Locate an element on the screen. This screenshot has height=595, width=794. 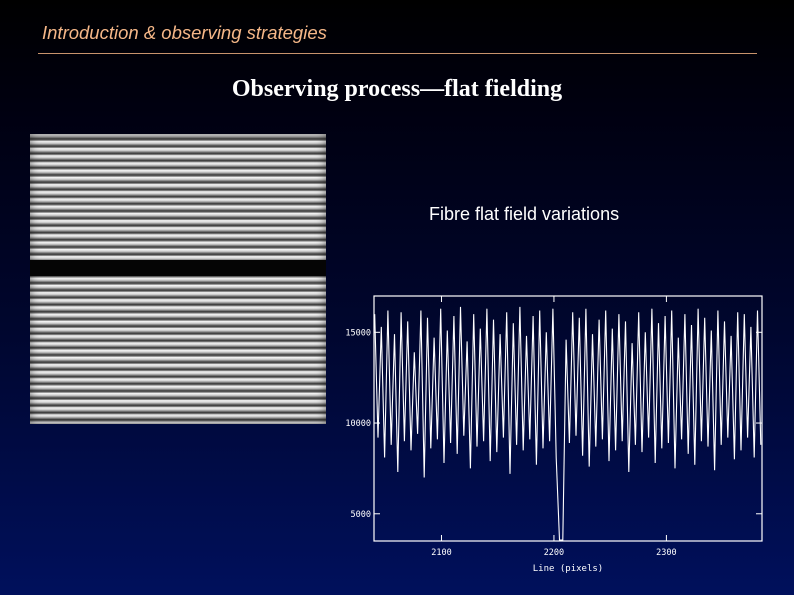
x-tick-label: 2300 is located at coordinates (666, 553).